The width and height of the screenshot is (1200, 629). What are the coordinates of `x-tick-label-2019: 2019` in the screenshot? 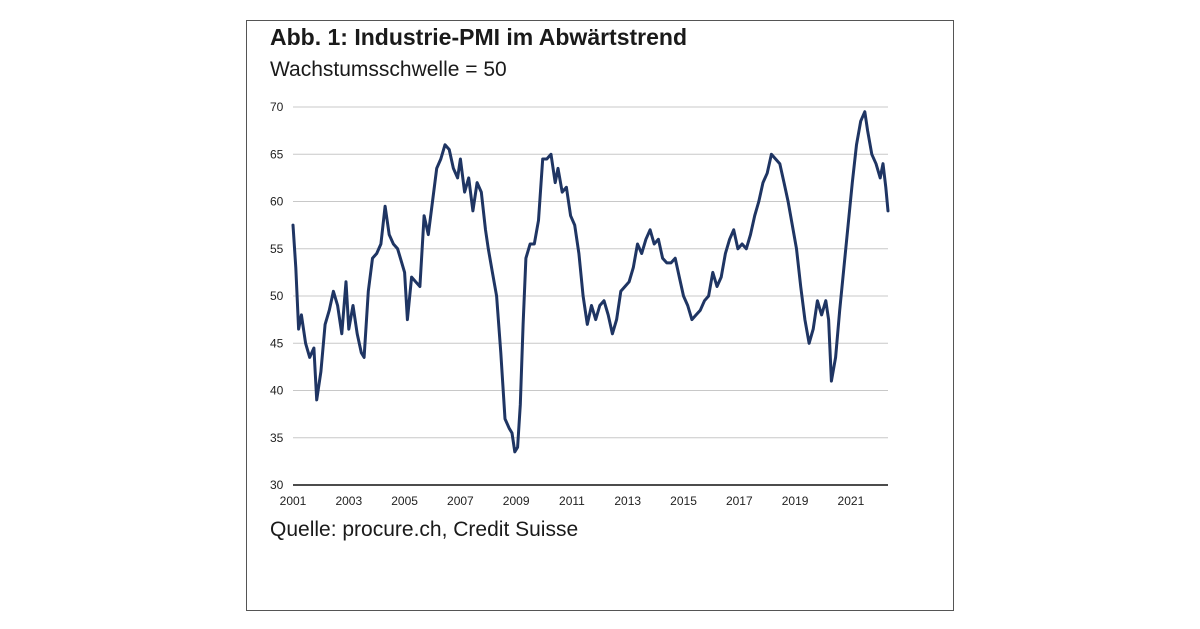 It's located at (795, 501).